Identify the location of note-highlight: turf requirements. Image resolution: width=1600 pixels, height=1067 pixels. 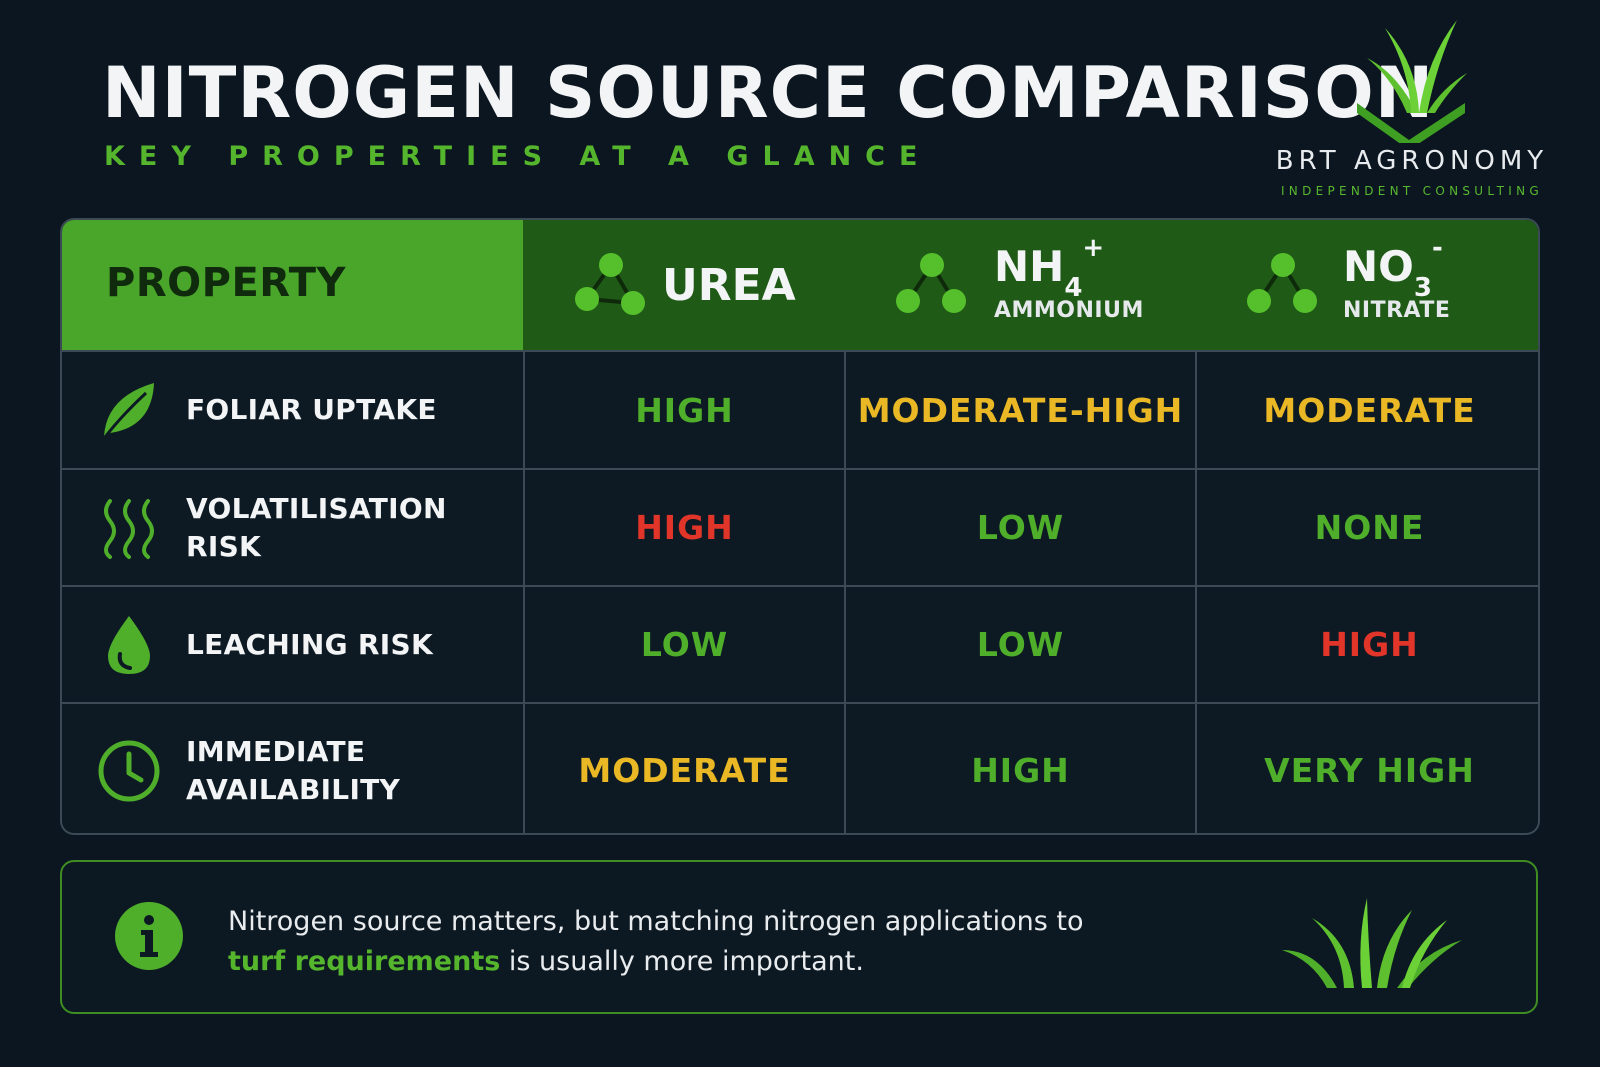
(364, 961).